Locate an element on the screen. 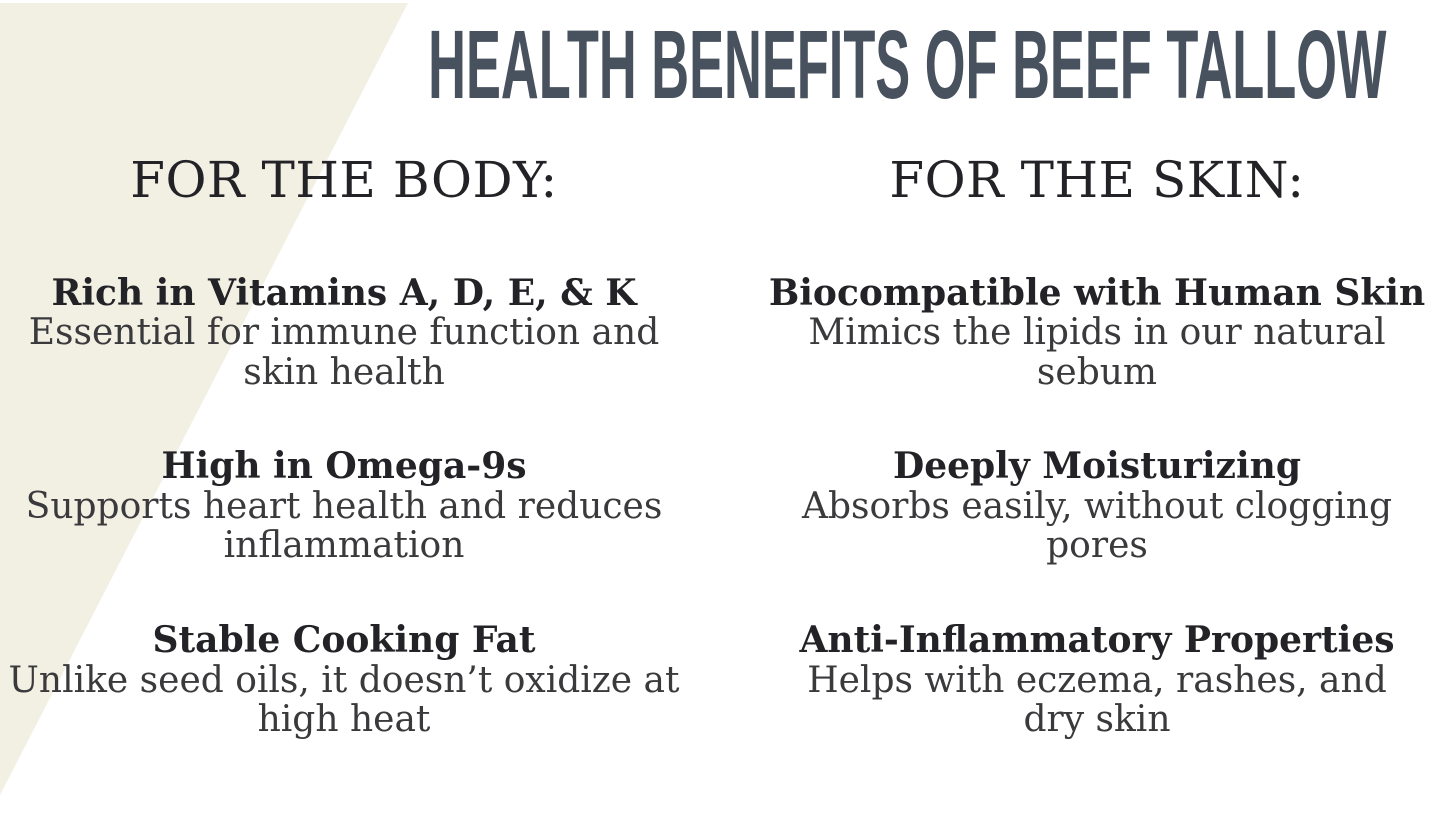 The image size is (1445, 813). benefit-description: Mimics the lipids in our natural sebum is located at coordinates (1097, 352).